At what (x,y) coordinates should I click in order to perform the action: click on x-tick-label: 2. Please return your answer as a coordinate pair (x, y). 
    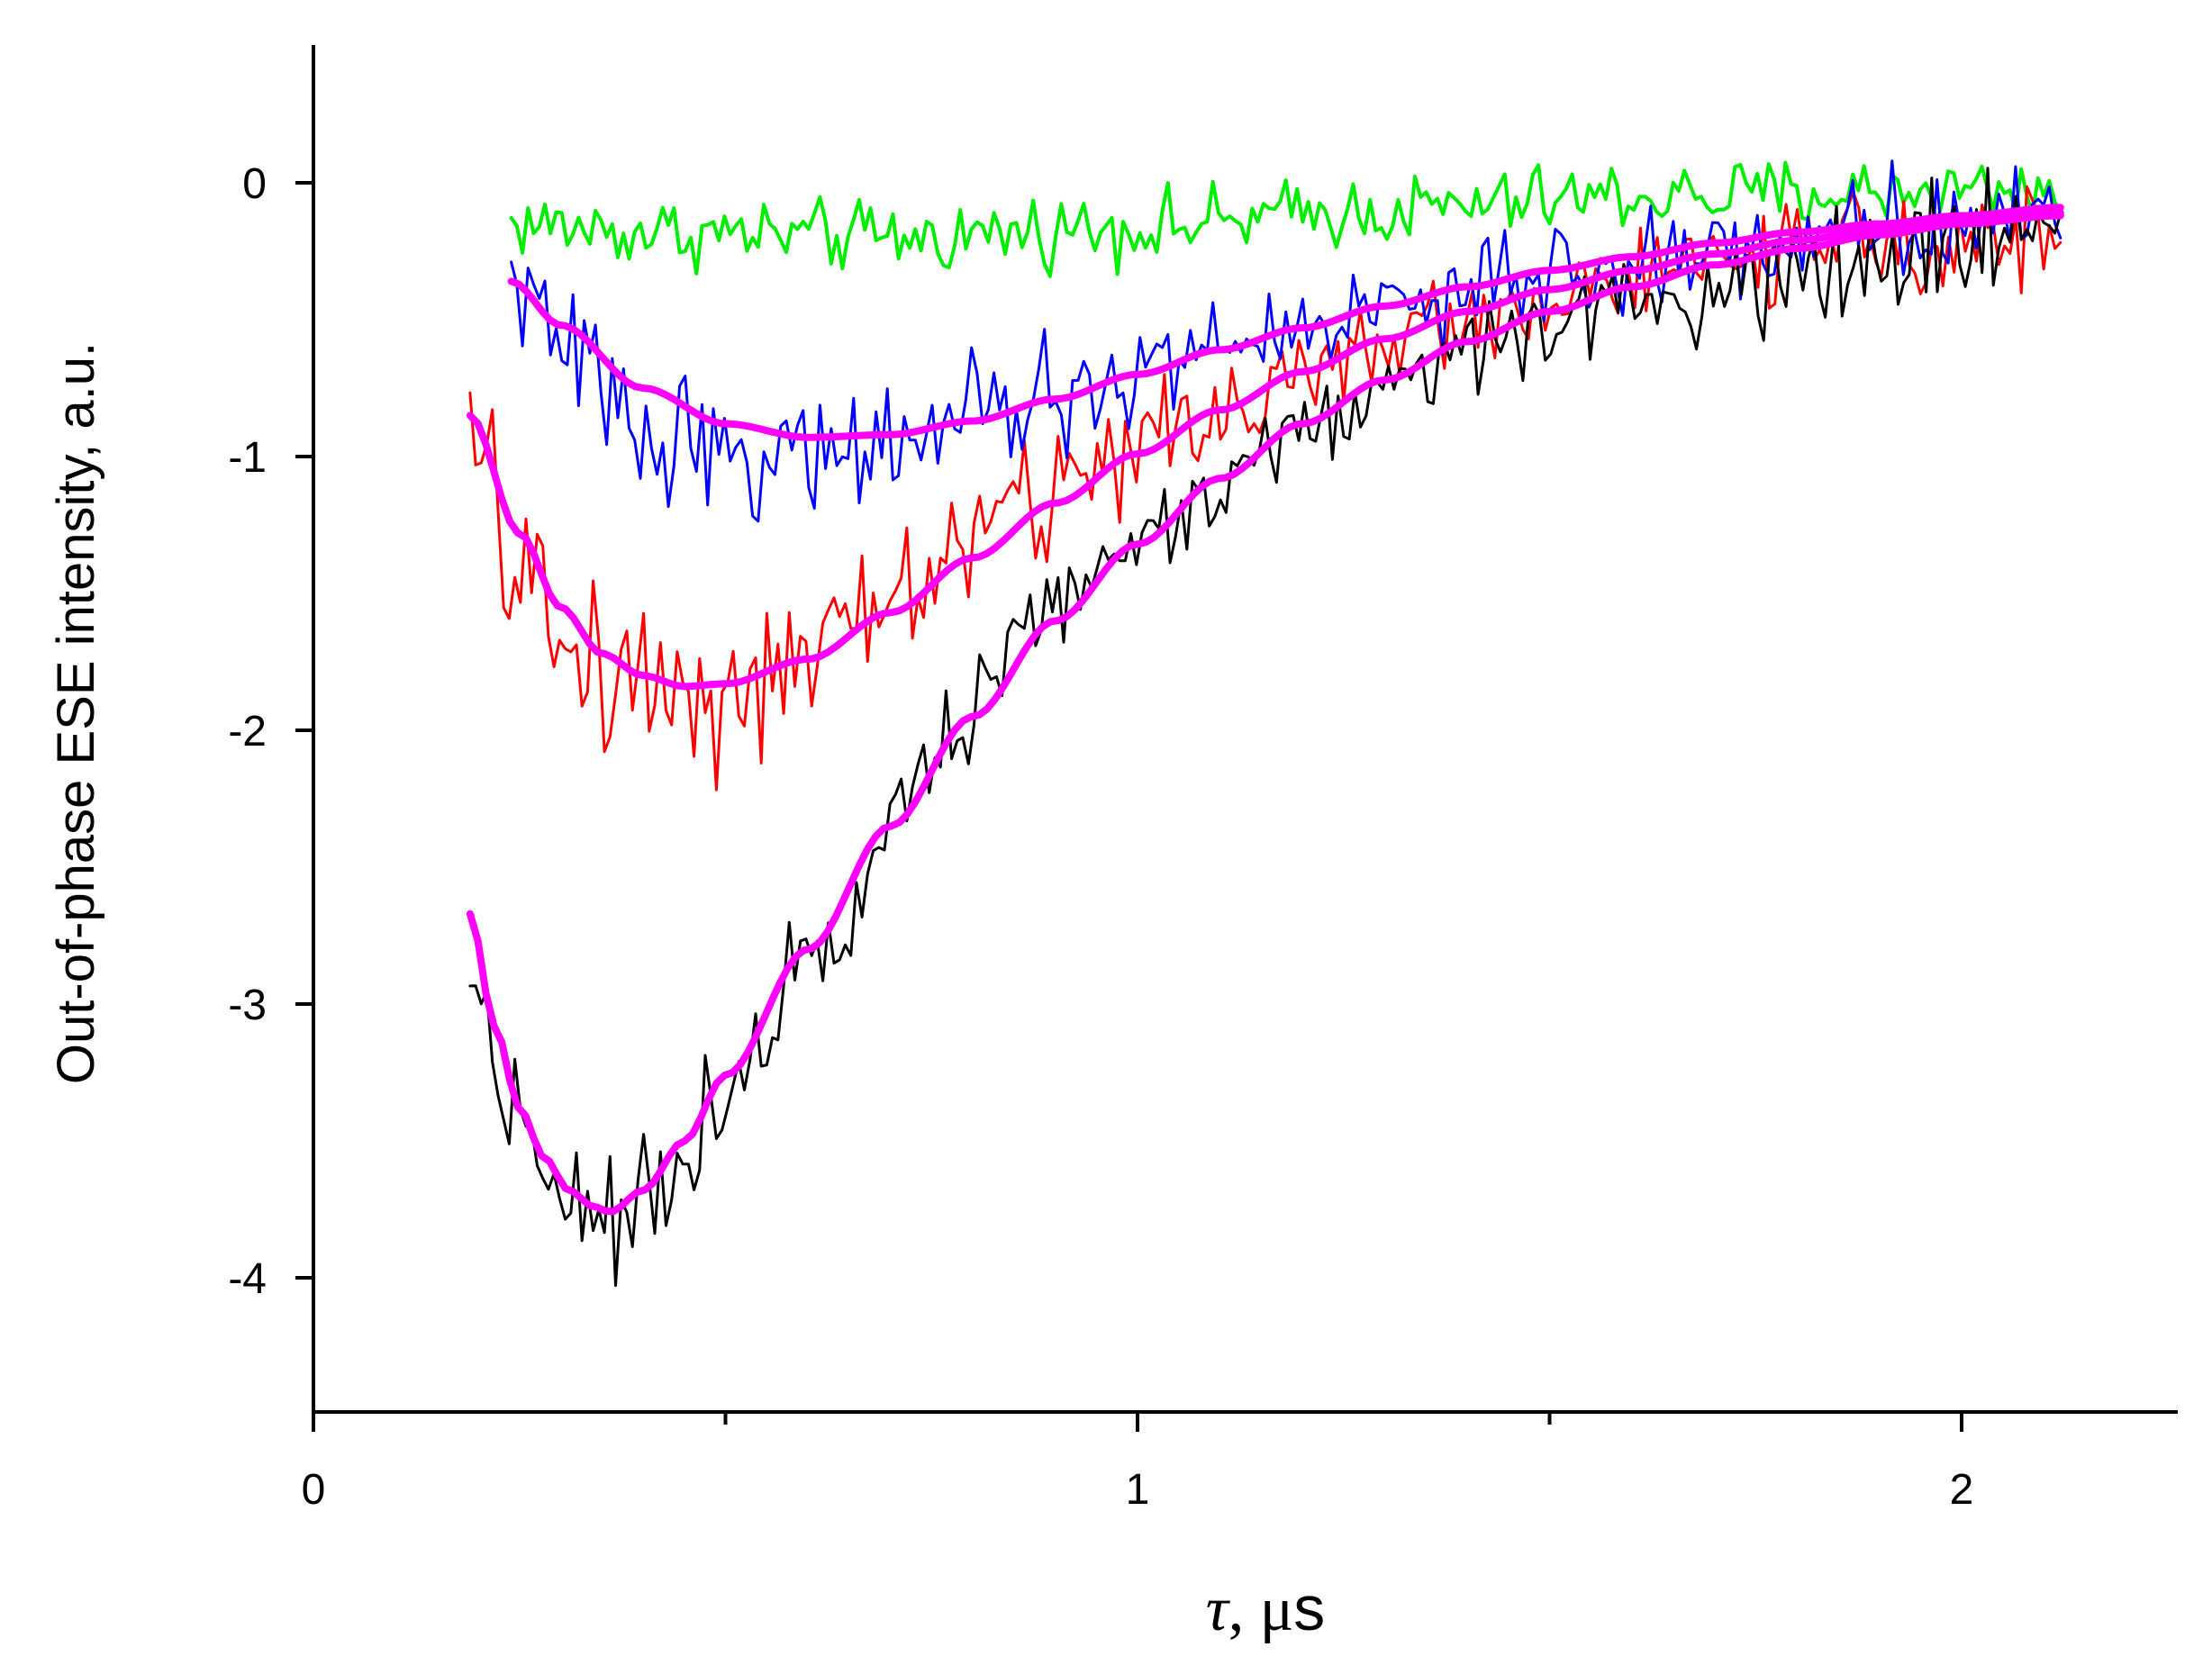
    Looking at the image, I should click on (1962, 1490).